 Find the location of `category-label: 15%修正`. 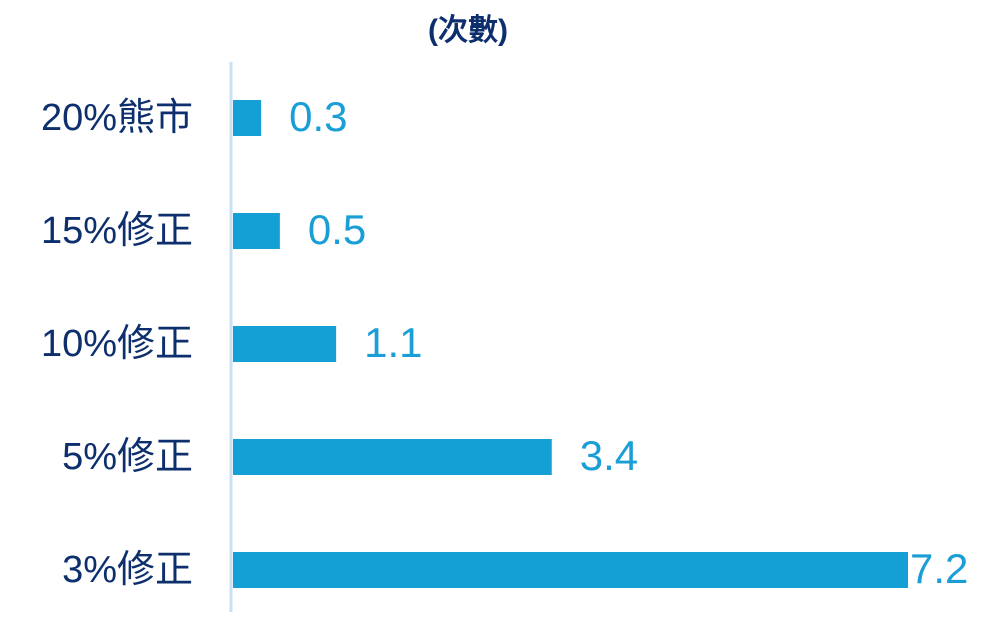

category-label: 15%修正 is located at coordinates (117, 231).